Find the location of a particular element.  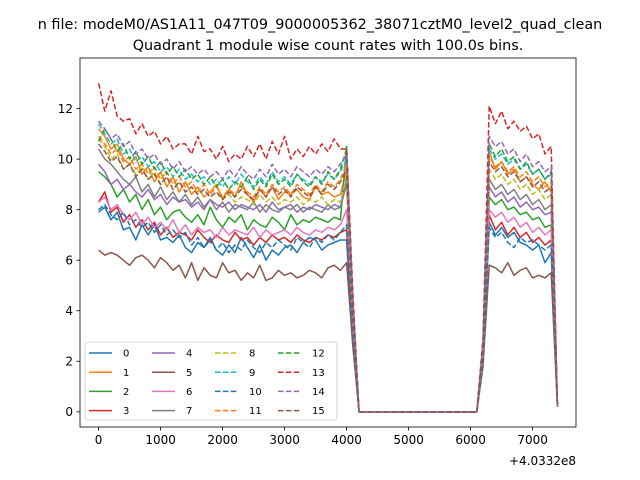

x-tick-label: 7000 is located at coordinates (532, 440).